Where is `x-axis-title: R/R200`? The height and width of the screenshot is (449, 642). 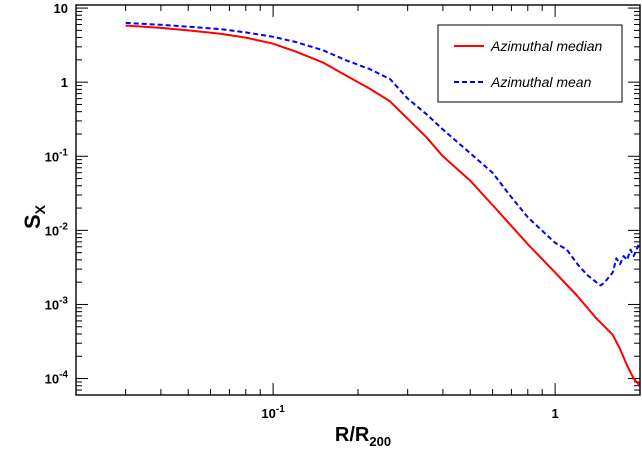 x-axis-title: R/R200 is located at coordinates (363, 436).